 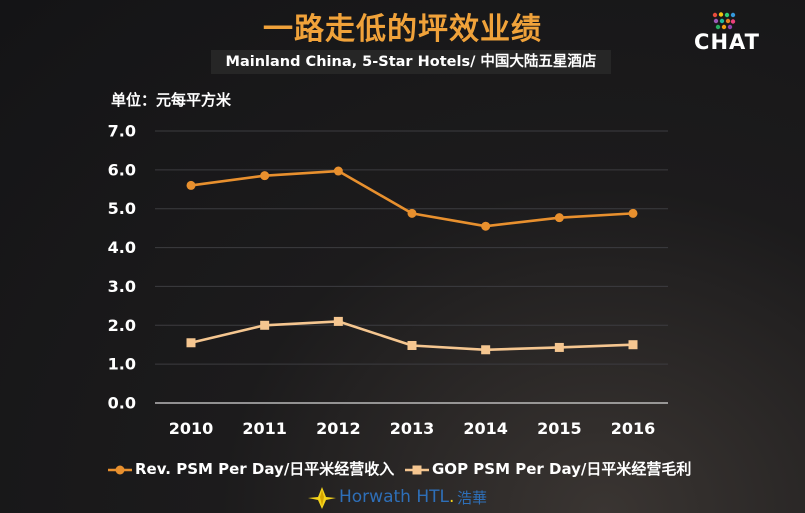 I want to click on chart-subtitle: Mainland China, 5-Star Hotels/ 中国大陆五星酒店, so click(x=411, y=62).